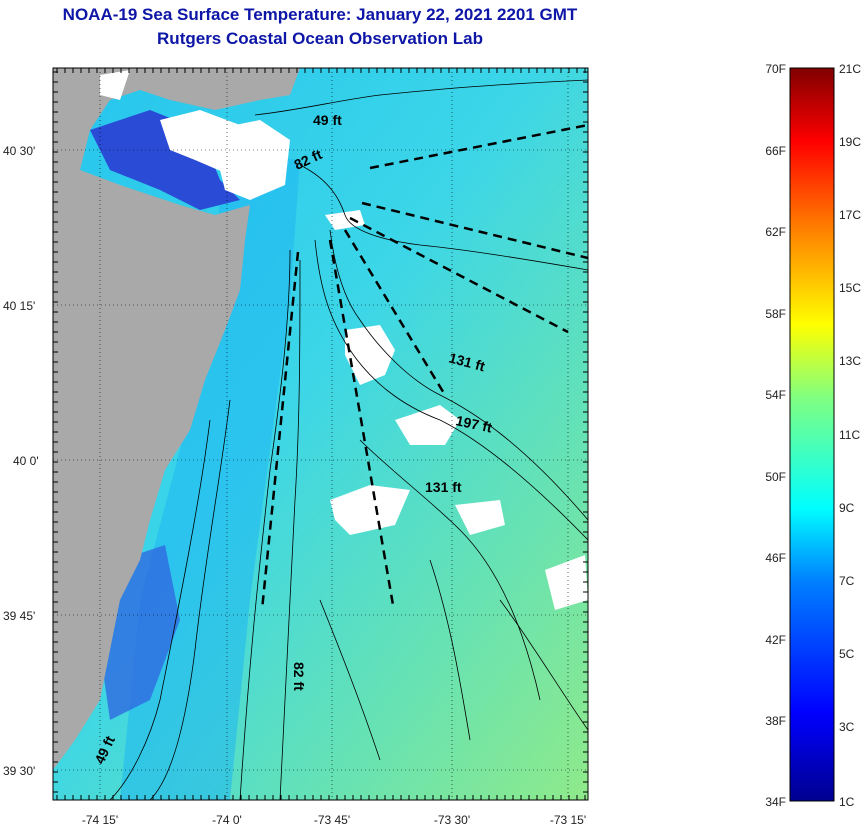 Image resolution: width=864 pixels, height=832 pixels. I want to click on fahrenheit-label: 54F, so click(775, 395).